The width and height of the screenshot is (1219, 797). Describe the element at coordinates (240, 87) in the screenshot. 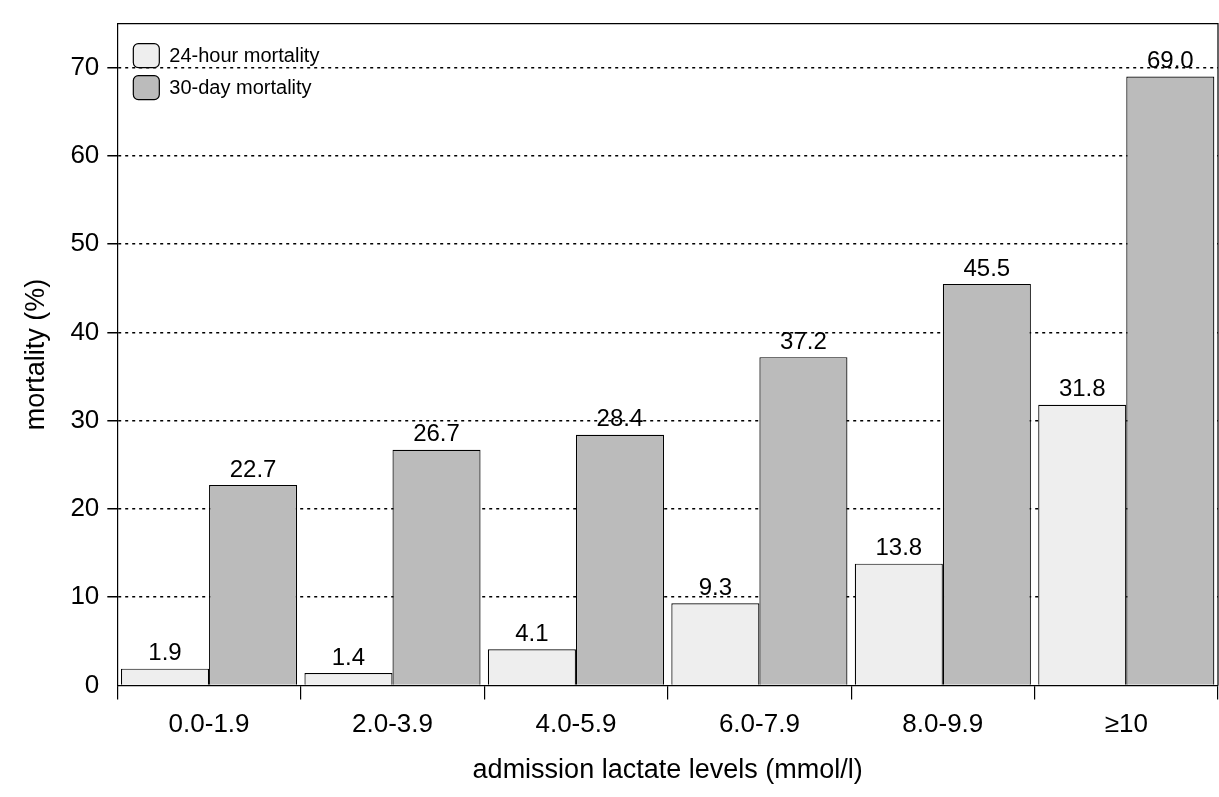

I see `legend-label: 30-day mortality` at that location.